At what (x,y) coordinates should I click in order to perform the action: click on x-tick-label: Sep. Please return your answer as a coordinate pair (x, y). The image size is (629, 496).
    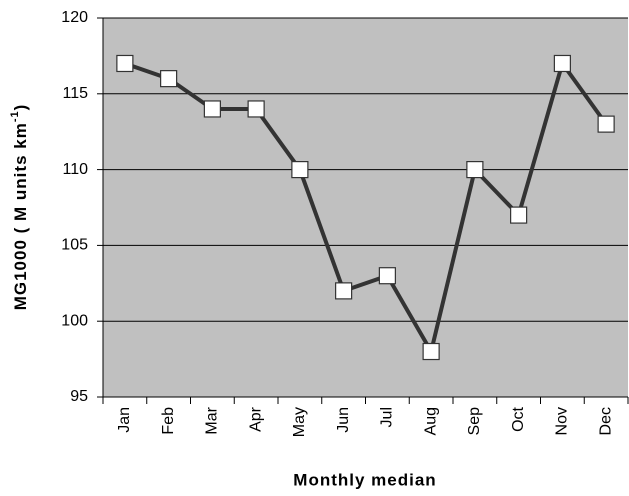
    Looking at the image, I should click on (474, 421).